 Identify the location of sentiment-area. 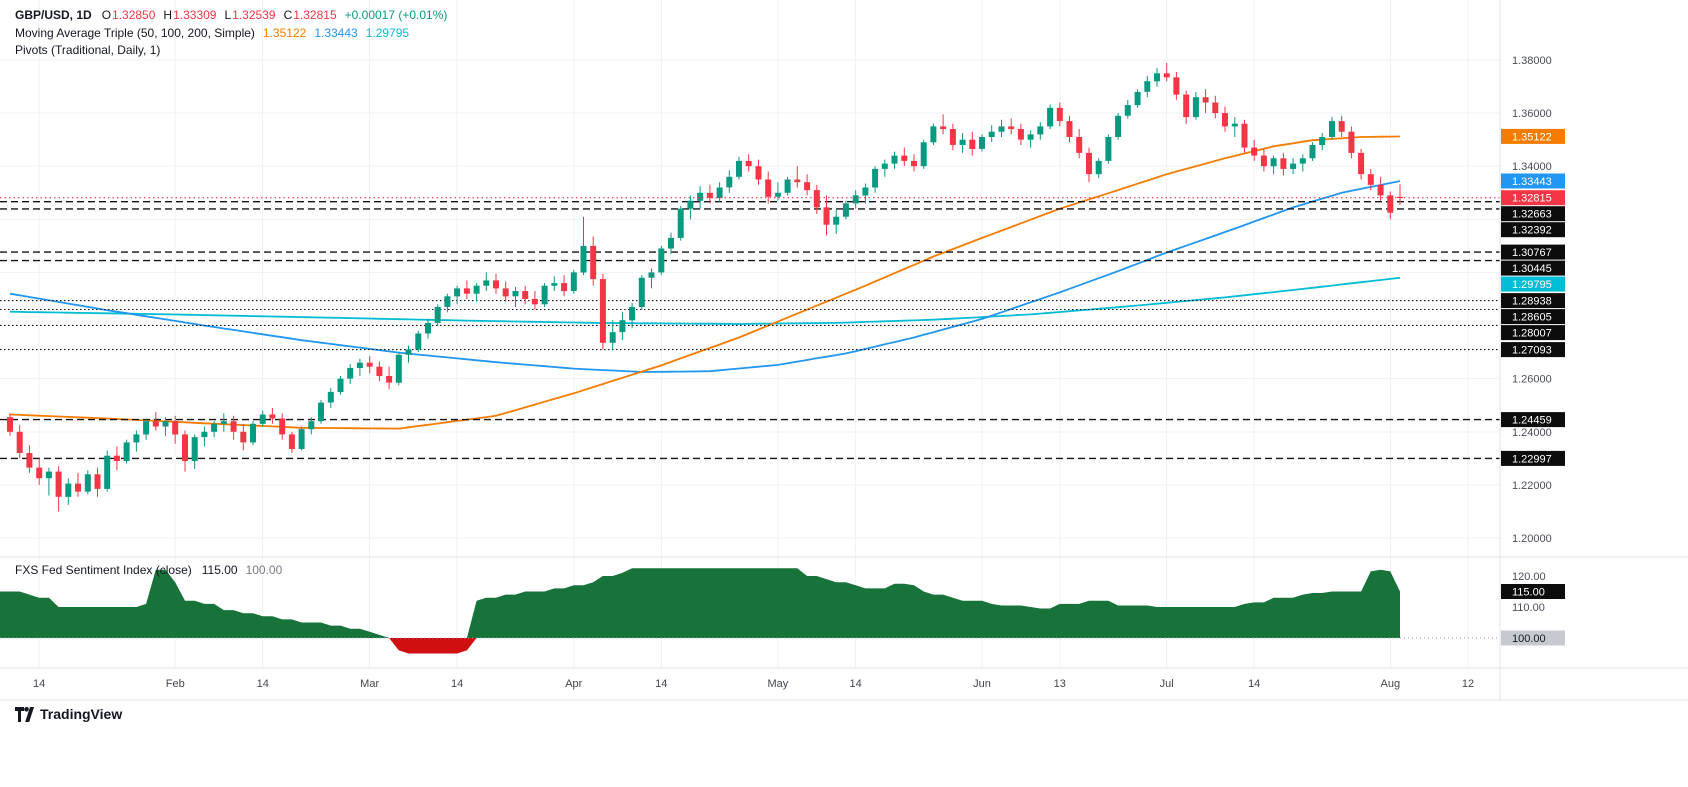
(750, 611).